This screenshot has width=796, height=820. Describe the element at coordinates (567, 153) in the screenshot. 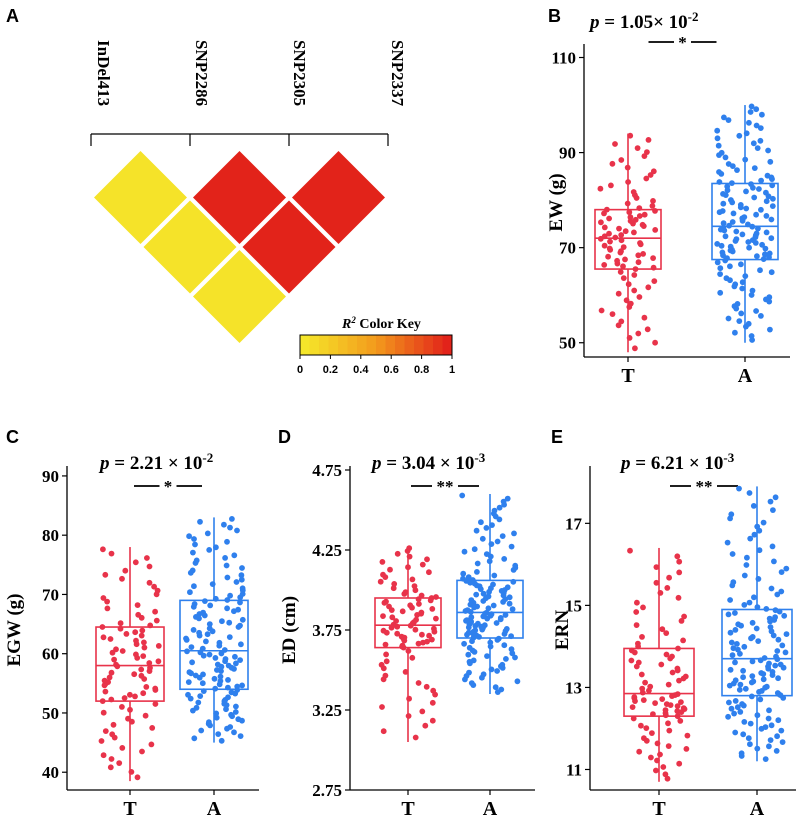

I see `y-tick-label: 90` at that location.